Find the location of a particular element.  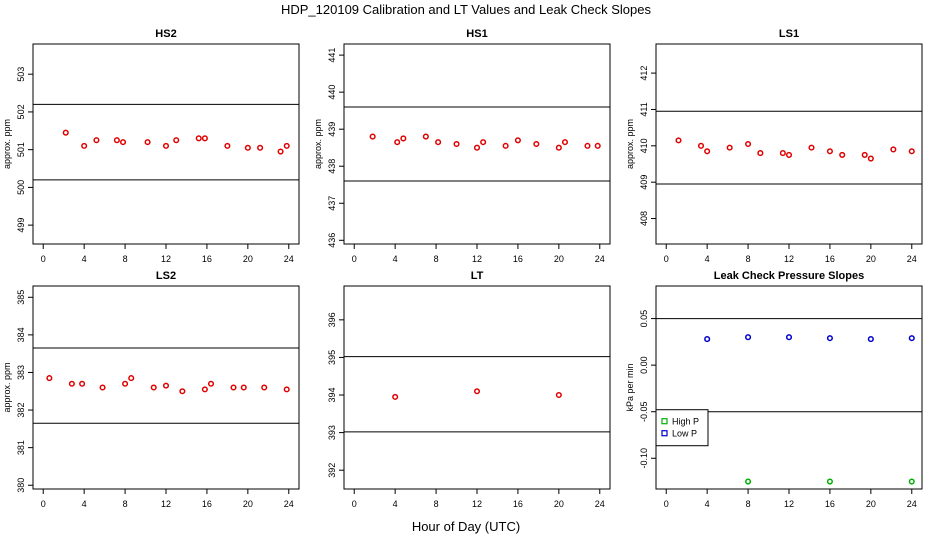

y-tick-label: 381 is located at coordinates (21, 447).